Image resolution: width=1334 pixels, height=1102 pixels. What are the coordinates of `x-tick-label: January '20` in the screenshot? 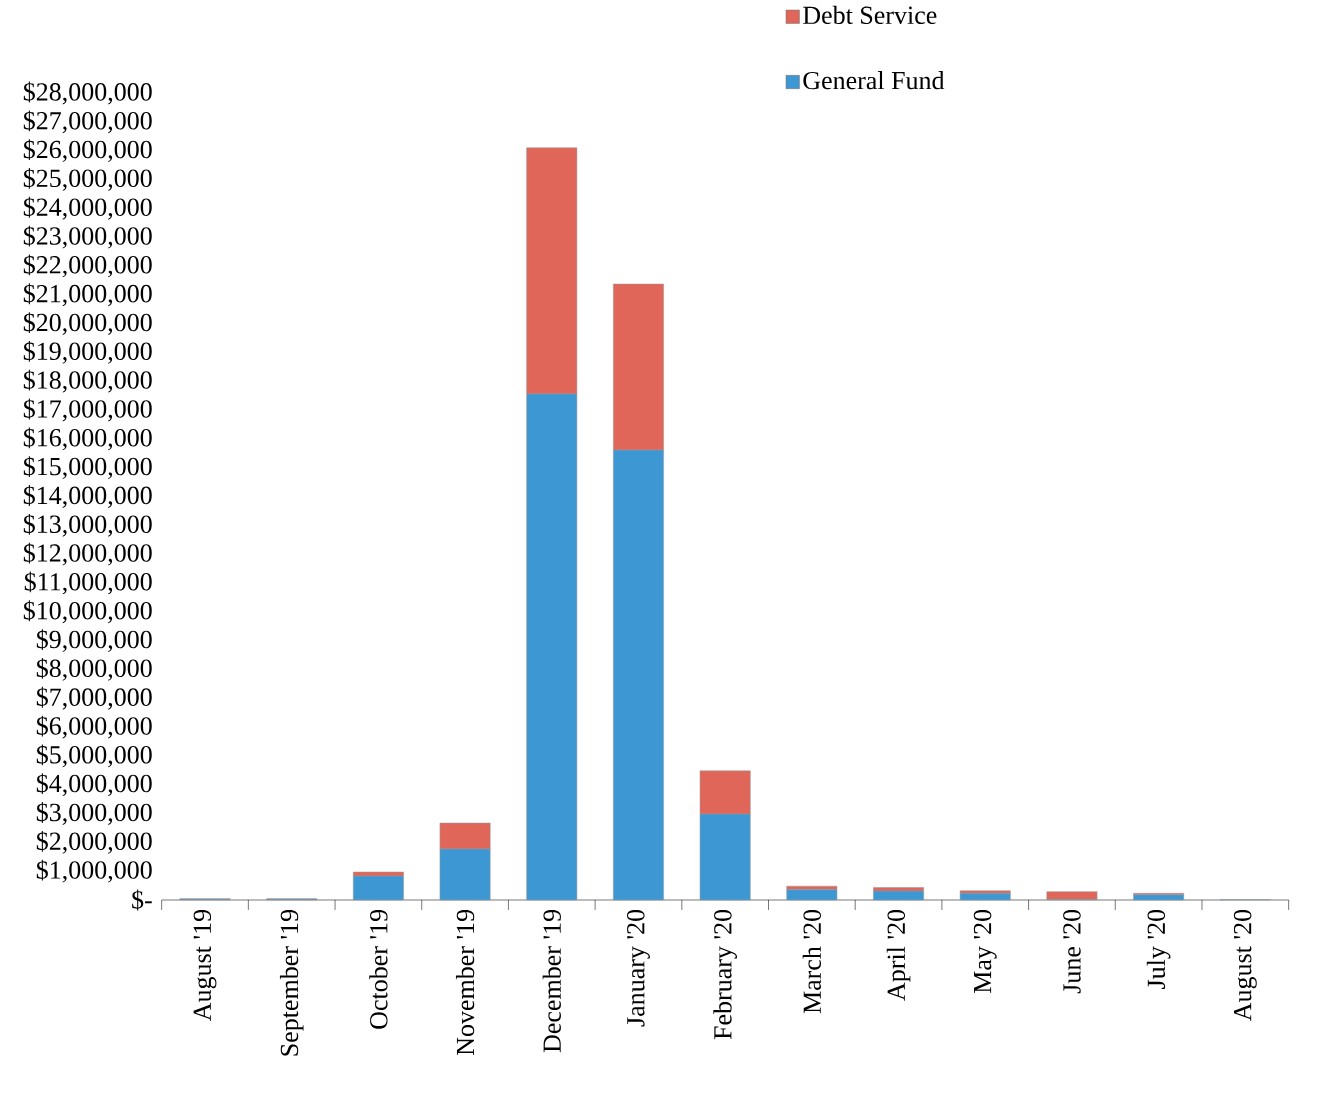 It's located at (638, 968).